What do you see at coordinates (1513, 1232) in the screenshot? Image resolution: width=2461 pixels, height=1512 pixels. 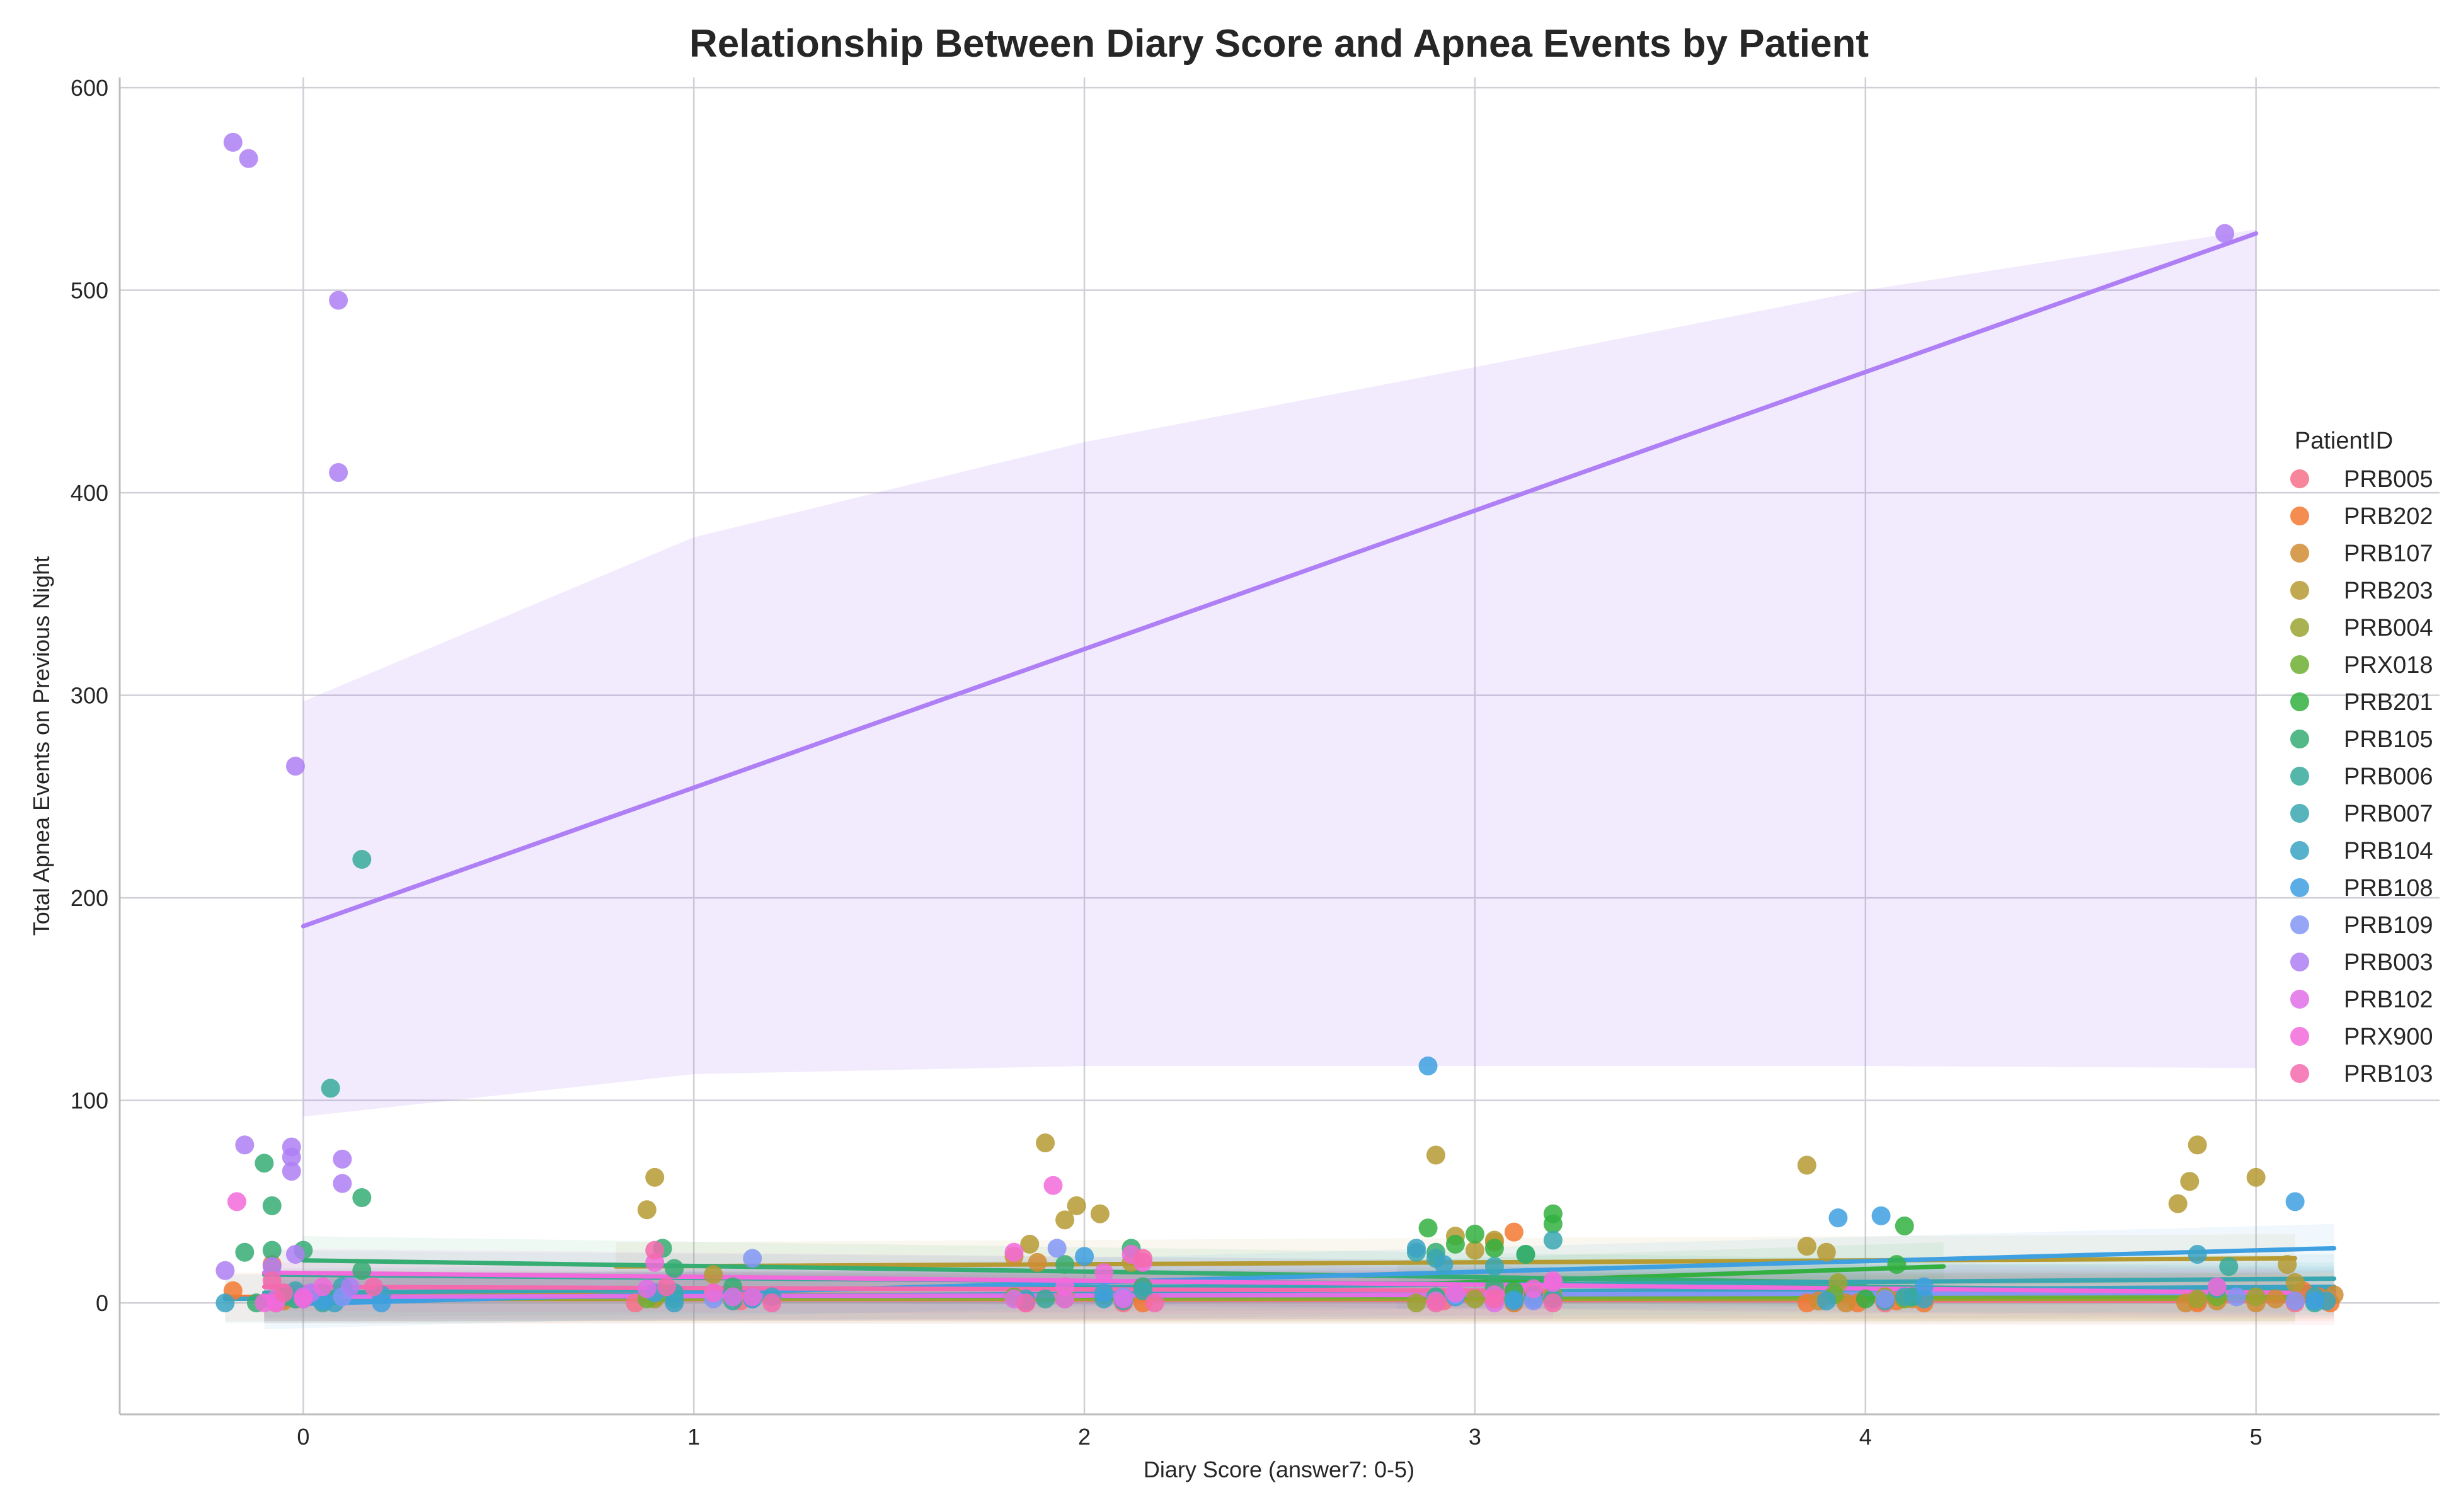 I see `point-prb202` at bounding box center [1513, 1232].